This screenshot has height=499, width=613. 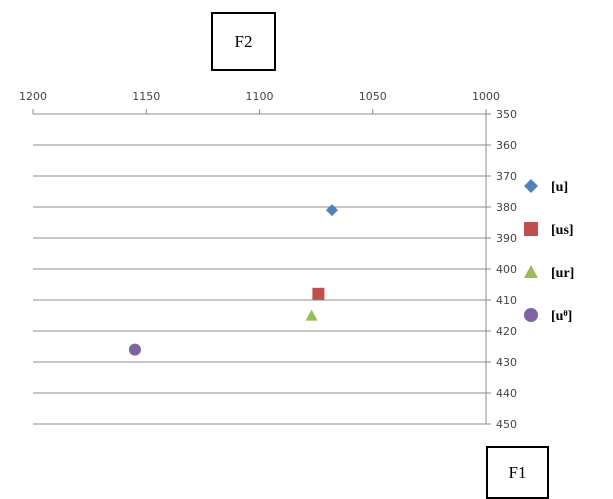 I want to click on legend-label: [ur], so click(x=562, y=273).